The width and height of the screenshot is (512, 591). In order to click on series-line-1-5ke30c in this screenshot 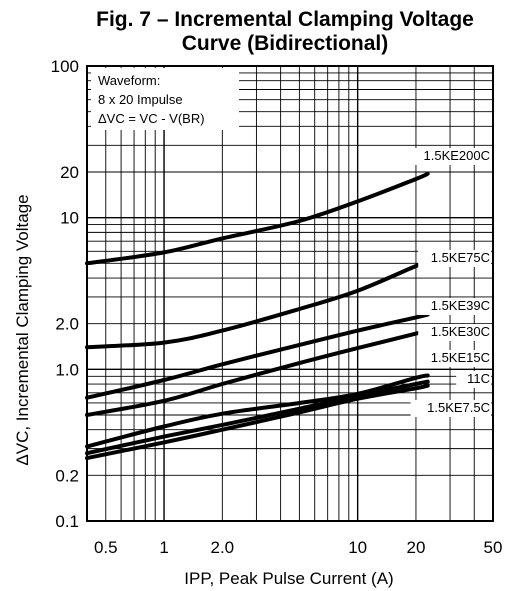, I will do `click(257, 372)`.